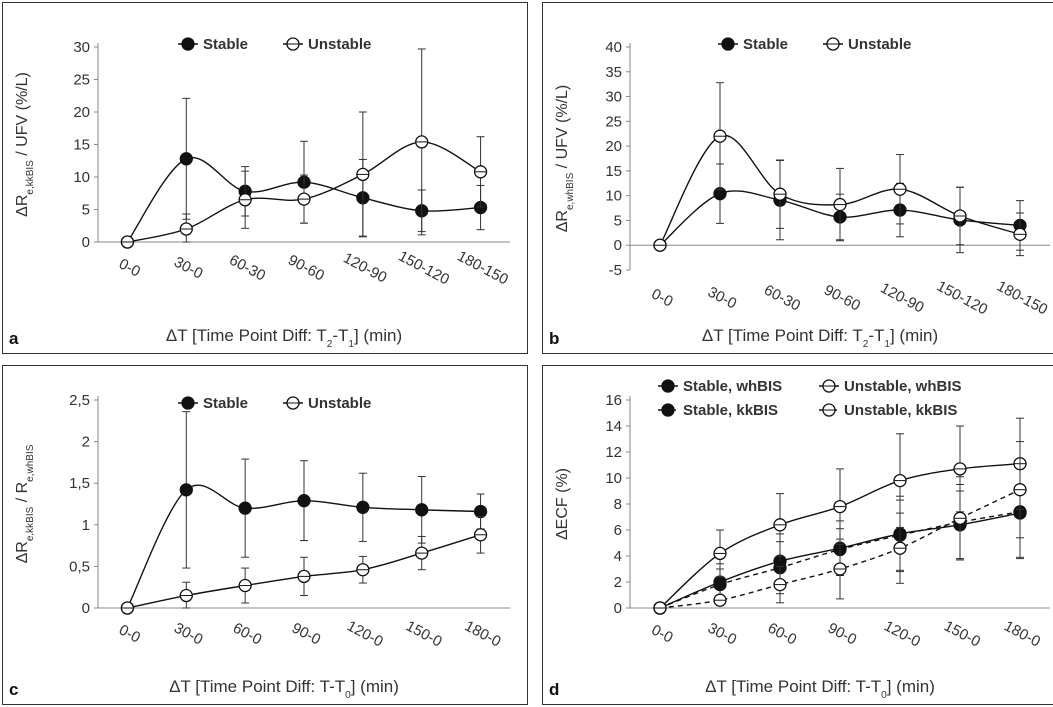 Image resolution: width=1053 pixels, height=707 pixels. What do you see at coordinates (86, 525) in the screenshot?
I see `y-tick-label: 1` at bounding box center [86, 525].